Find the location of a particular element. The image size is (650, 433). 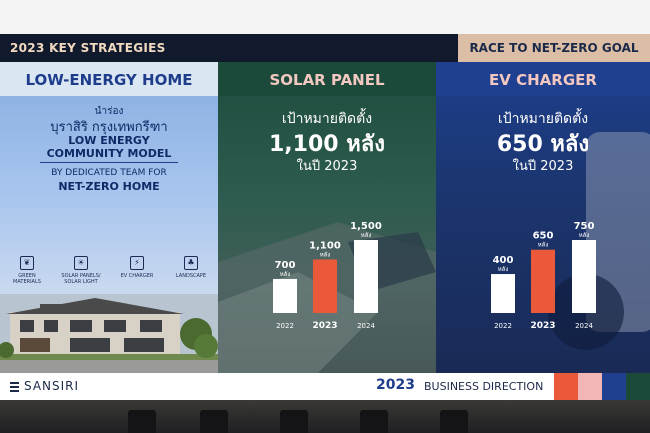

solar-unit-label-2024: หลัง is located at coordinates (366, 235).